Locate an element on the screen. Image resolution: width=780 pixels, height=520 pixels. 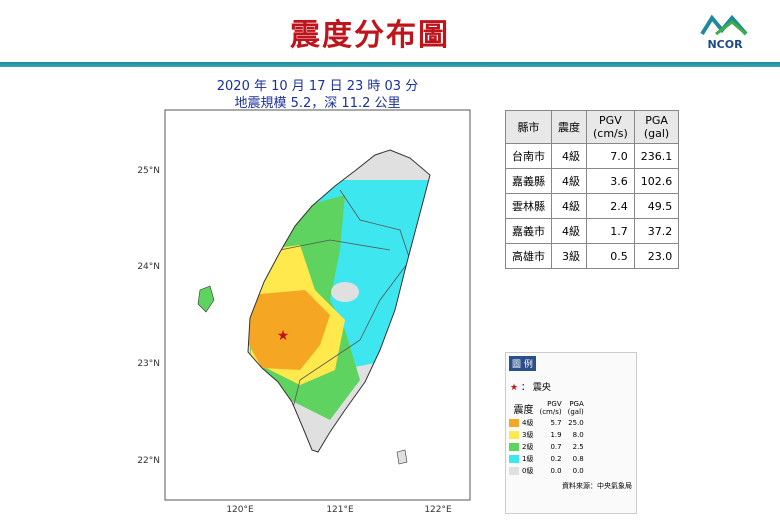
table-header-row: 縣市 震度 PGV (cm/s) PGA (gal) is located at coordinates (592, 127).